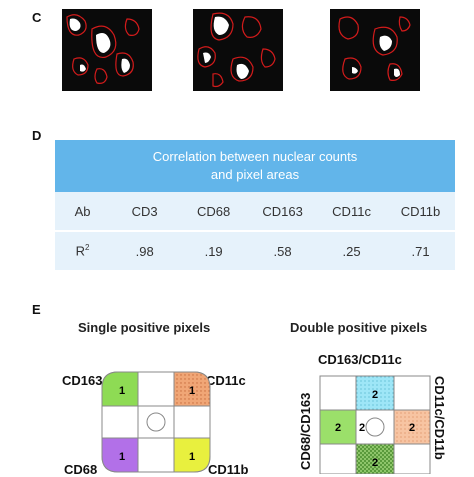  I want to click on double-count-center-left: 2, so click(362, 428).